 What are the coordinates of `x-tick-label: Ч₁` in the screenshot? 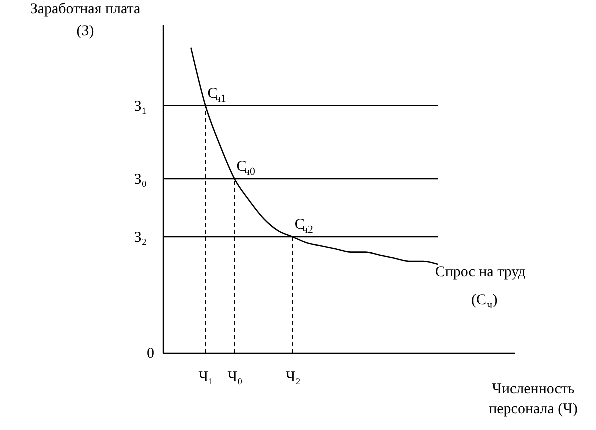 It's located at (206, 378).